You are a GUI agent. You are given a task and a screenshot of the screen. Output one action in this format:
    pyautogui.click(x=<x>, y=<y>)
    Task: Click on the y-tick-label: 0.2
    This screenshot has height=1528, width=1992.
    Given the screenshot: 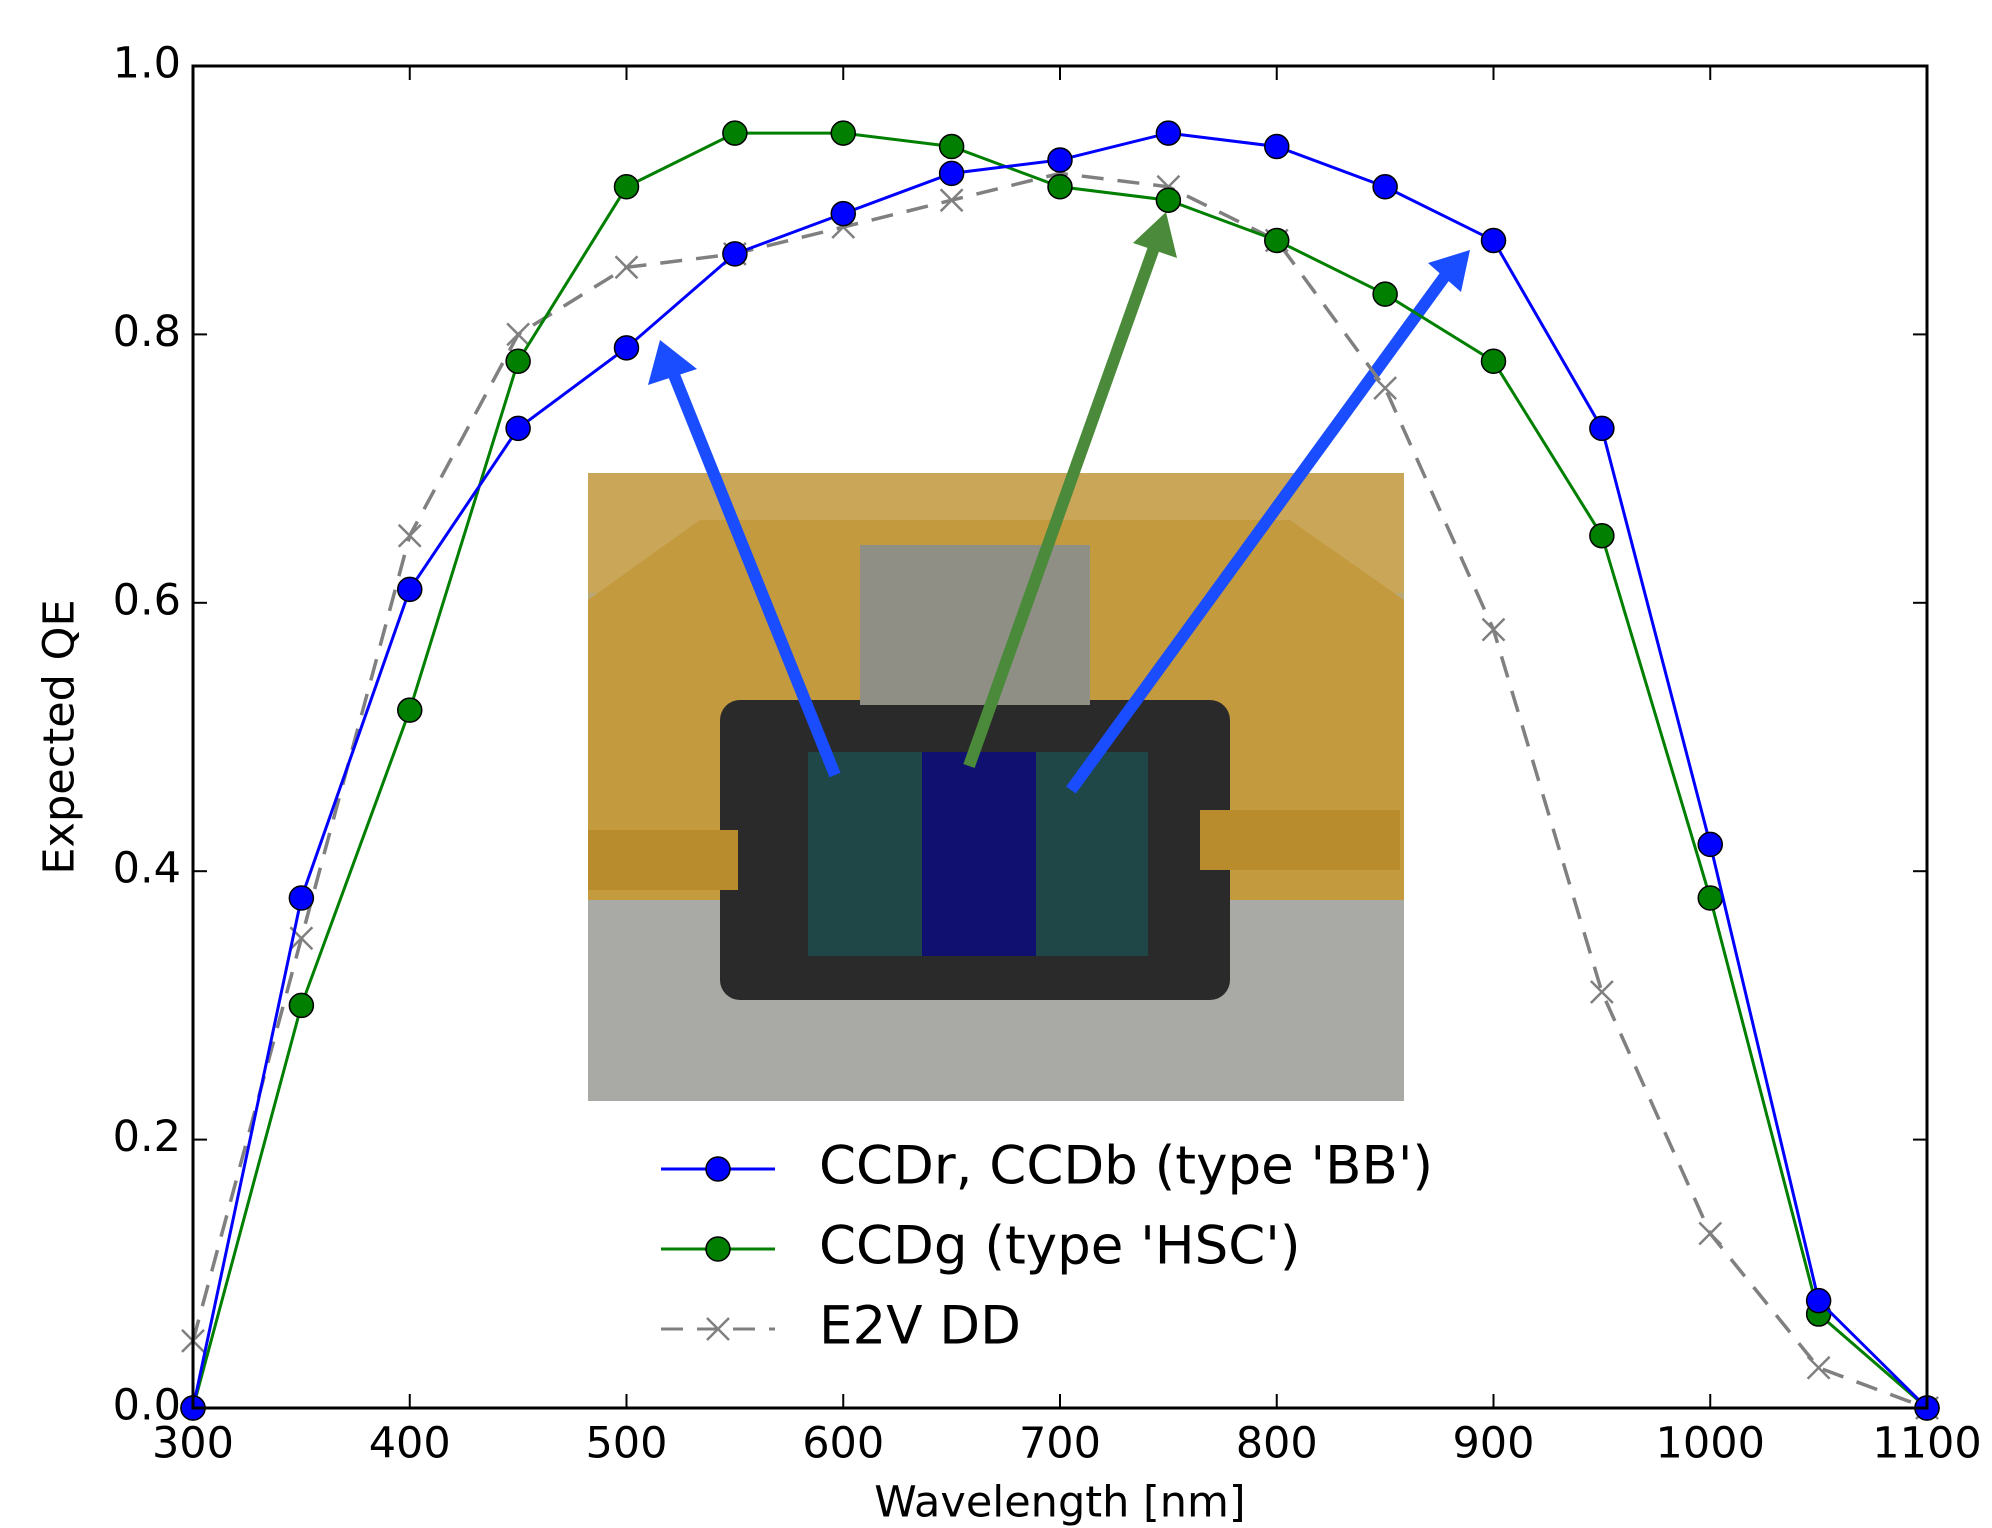 What is the action you would take?
    pyautogui.click(x=147, y=1137)
    